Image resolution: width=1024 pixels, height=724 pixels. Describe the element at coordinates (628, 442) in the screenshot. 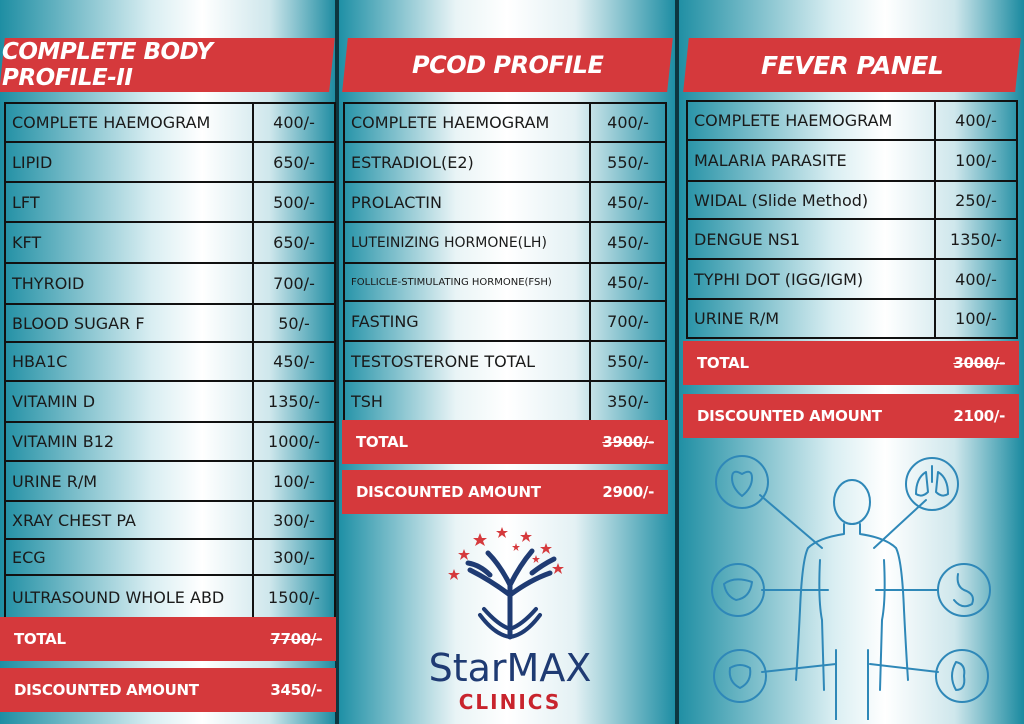

I see `total-value: 3900/-` at that location.